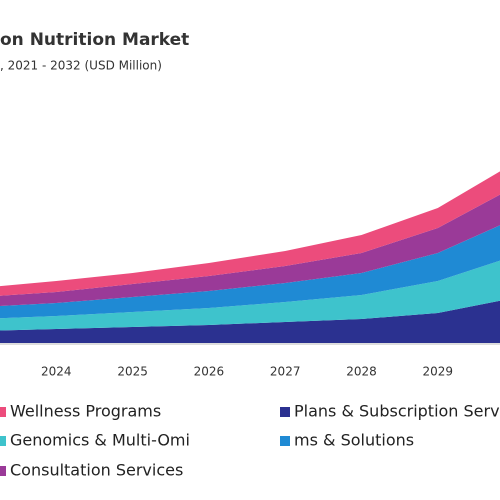 This screenshot has width=500, height=500. What do you see at coordinates (438, 372) in the screenshot?
I see `x-tick-label: 2029` at bounding box center [438, 372].